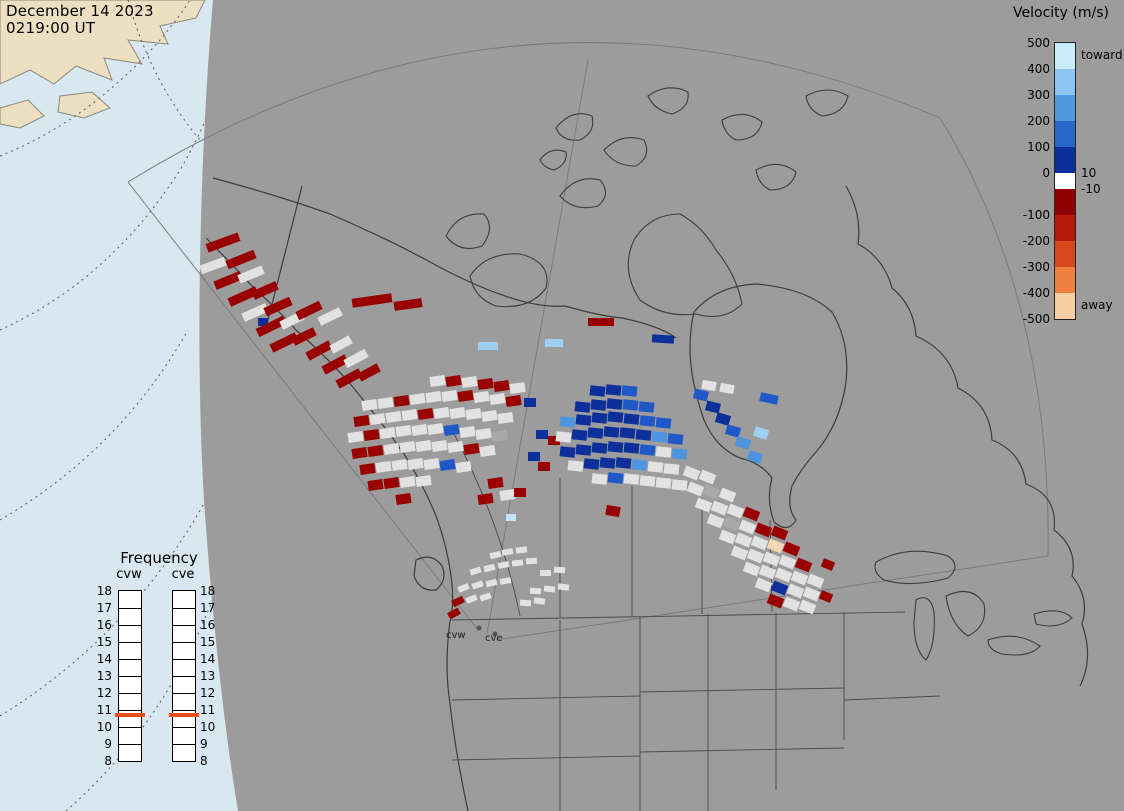  What do you see at coordinates (104, 727) in the screenshot?
I see `freq-tick-label: 10` at bounding box center [104, 727].